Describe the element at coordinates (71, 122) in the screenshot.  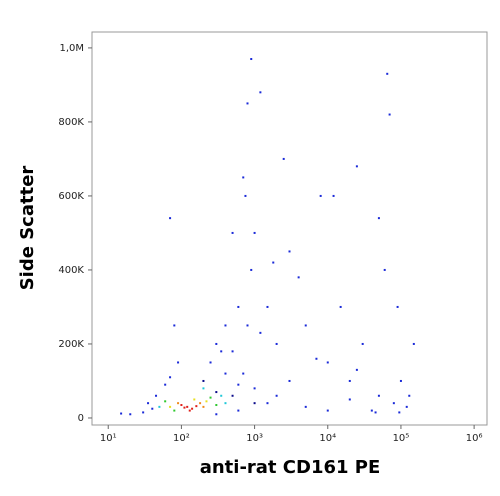
I see `y-tick-label: 800K` at that location.